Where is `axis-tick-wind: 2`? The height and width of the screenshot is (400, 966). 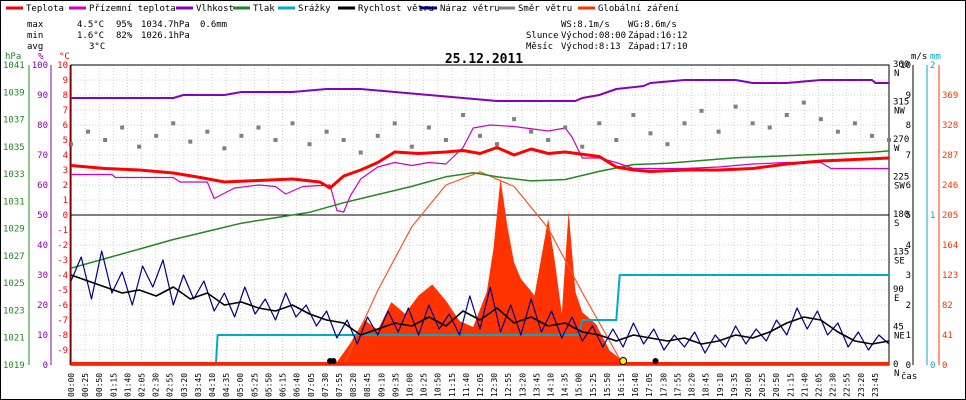
axis-tick-wind: 2 is located at coordinates (908, 306).